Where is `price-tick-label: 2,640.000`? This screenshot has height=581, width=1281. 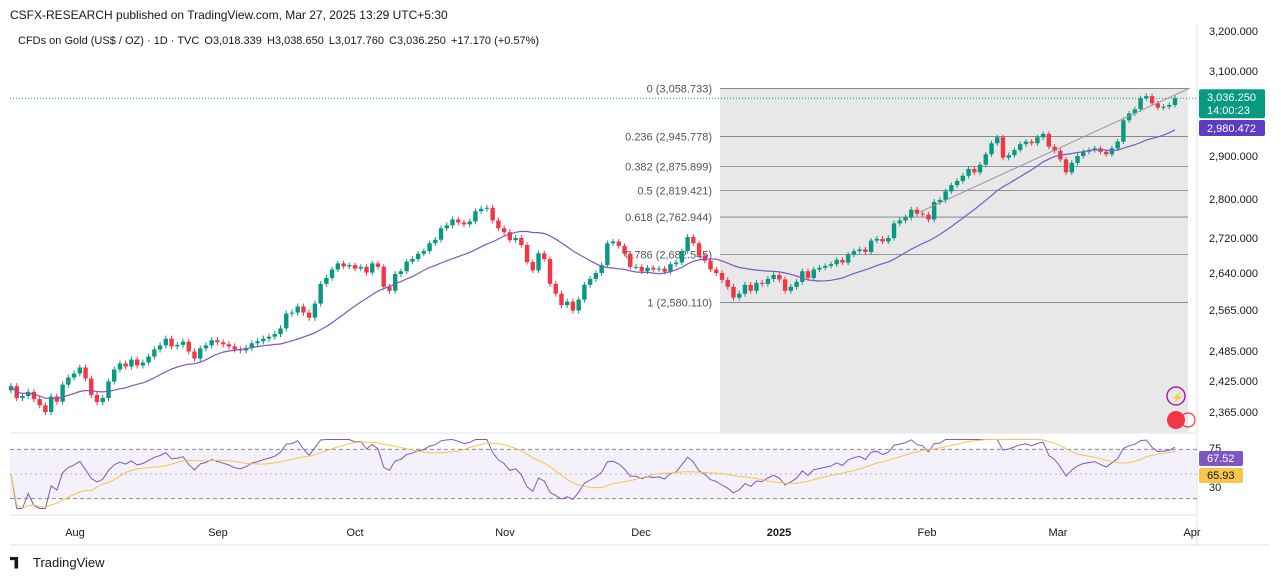 price-tick-label: 2,640.000 is located at coordinates (1233, 274).